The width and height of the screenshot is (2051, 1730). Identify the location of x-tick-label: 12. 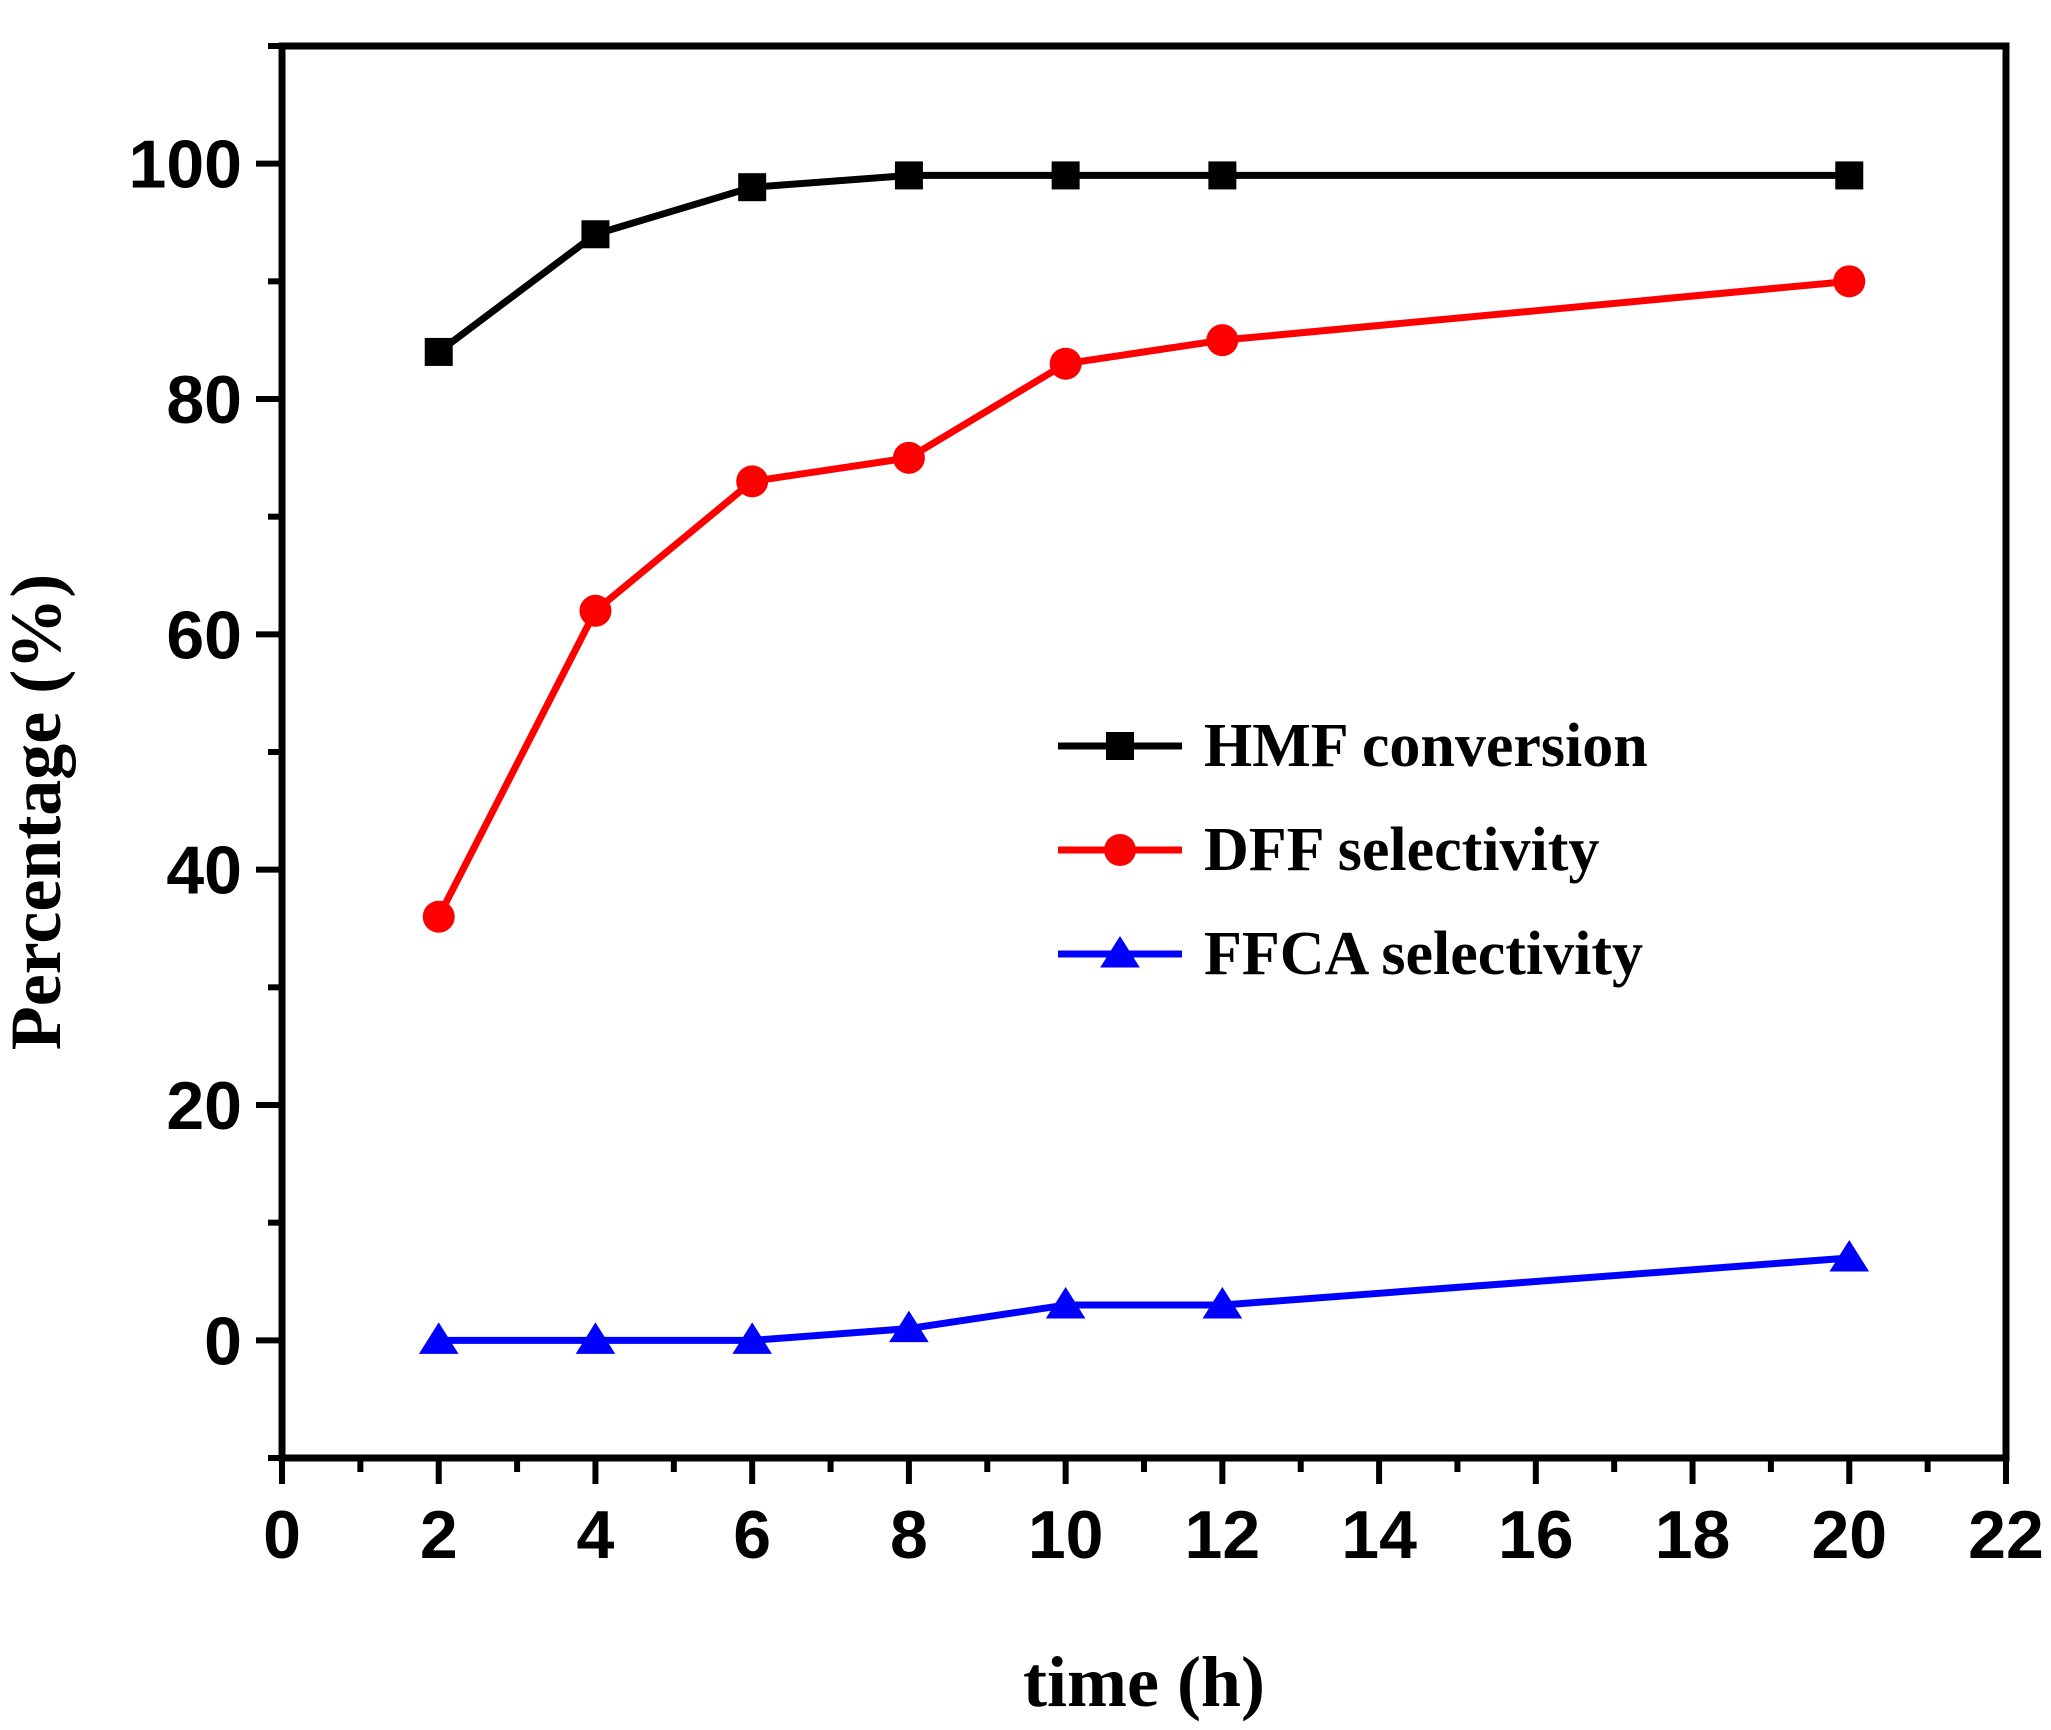
(1223, 1535).